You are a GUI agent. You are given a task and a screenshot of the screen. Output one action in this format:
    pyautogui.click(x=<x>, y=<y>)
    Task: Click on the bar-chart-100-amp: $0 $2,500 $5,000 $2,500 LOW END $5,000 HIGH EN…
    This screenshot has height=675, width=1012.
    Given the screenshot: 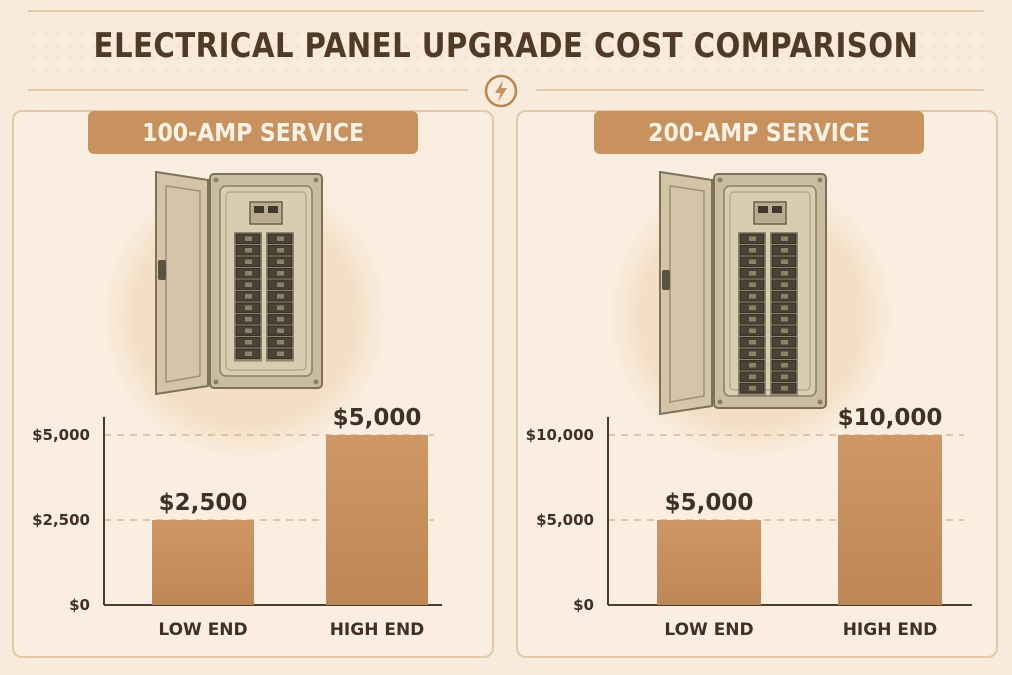 What is the action you would take?
    pyautogui.click(x=237, y=522)
    